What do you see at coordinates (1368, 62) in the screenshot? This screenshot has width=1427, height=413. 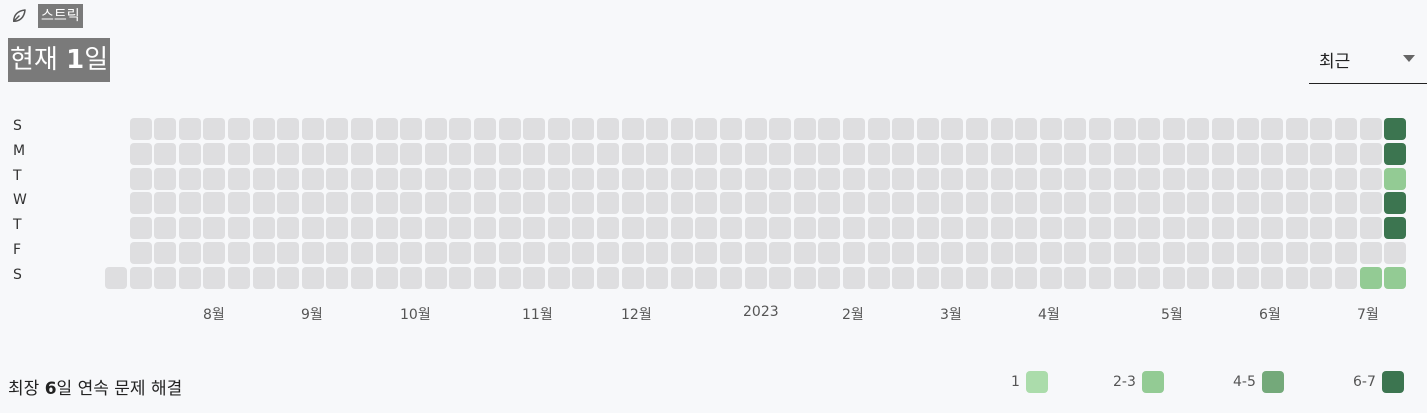 I see `period-select: 최근` at bounding box center [1368, 62].